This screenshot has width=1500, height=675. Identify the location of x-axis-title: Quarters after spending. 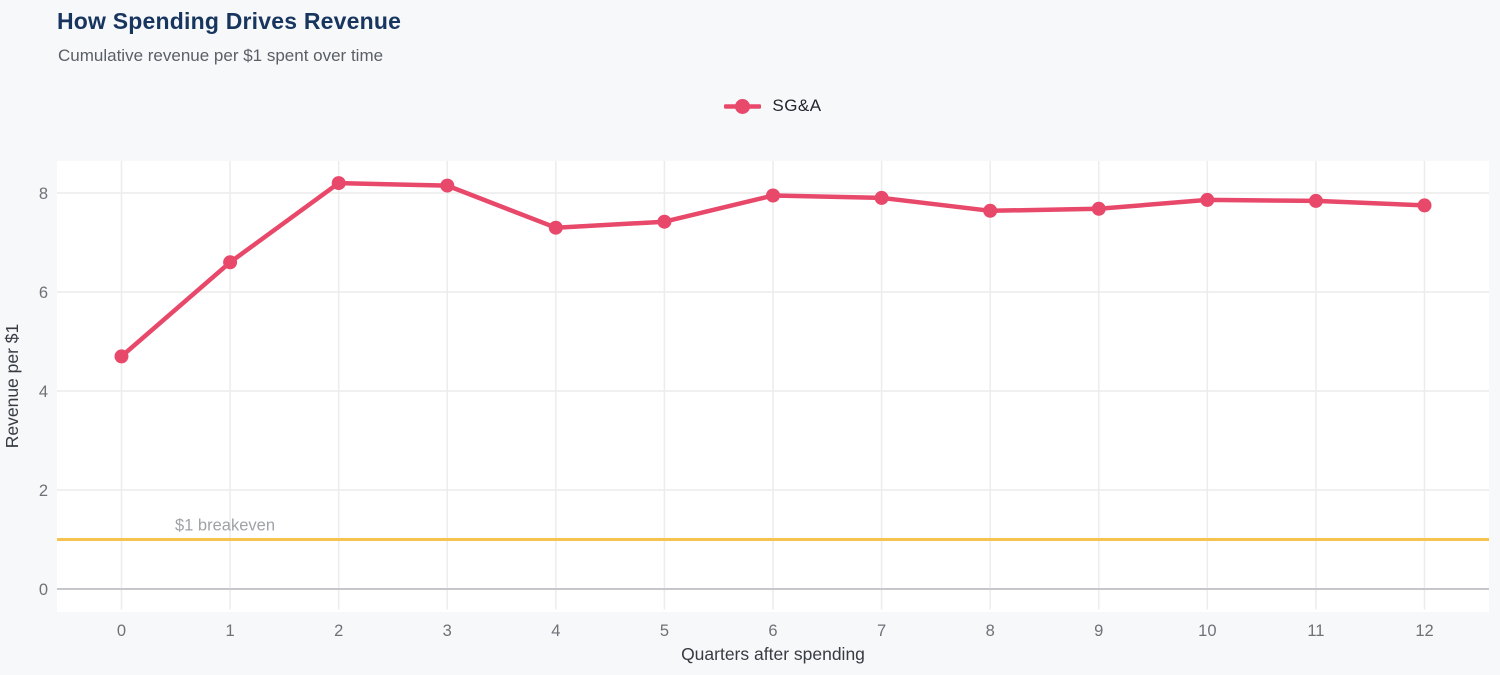
(773, 654).